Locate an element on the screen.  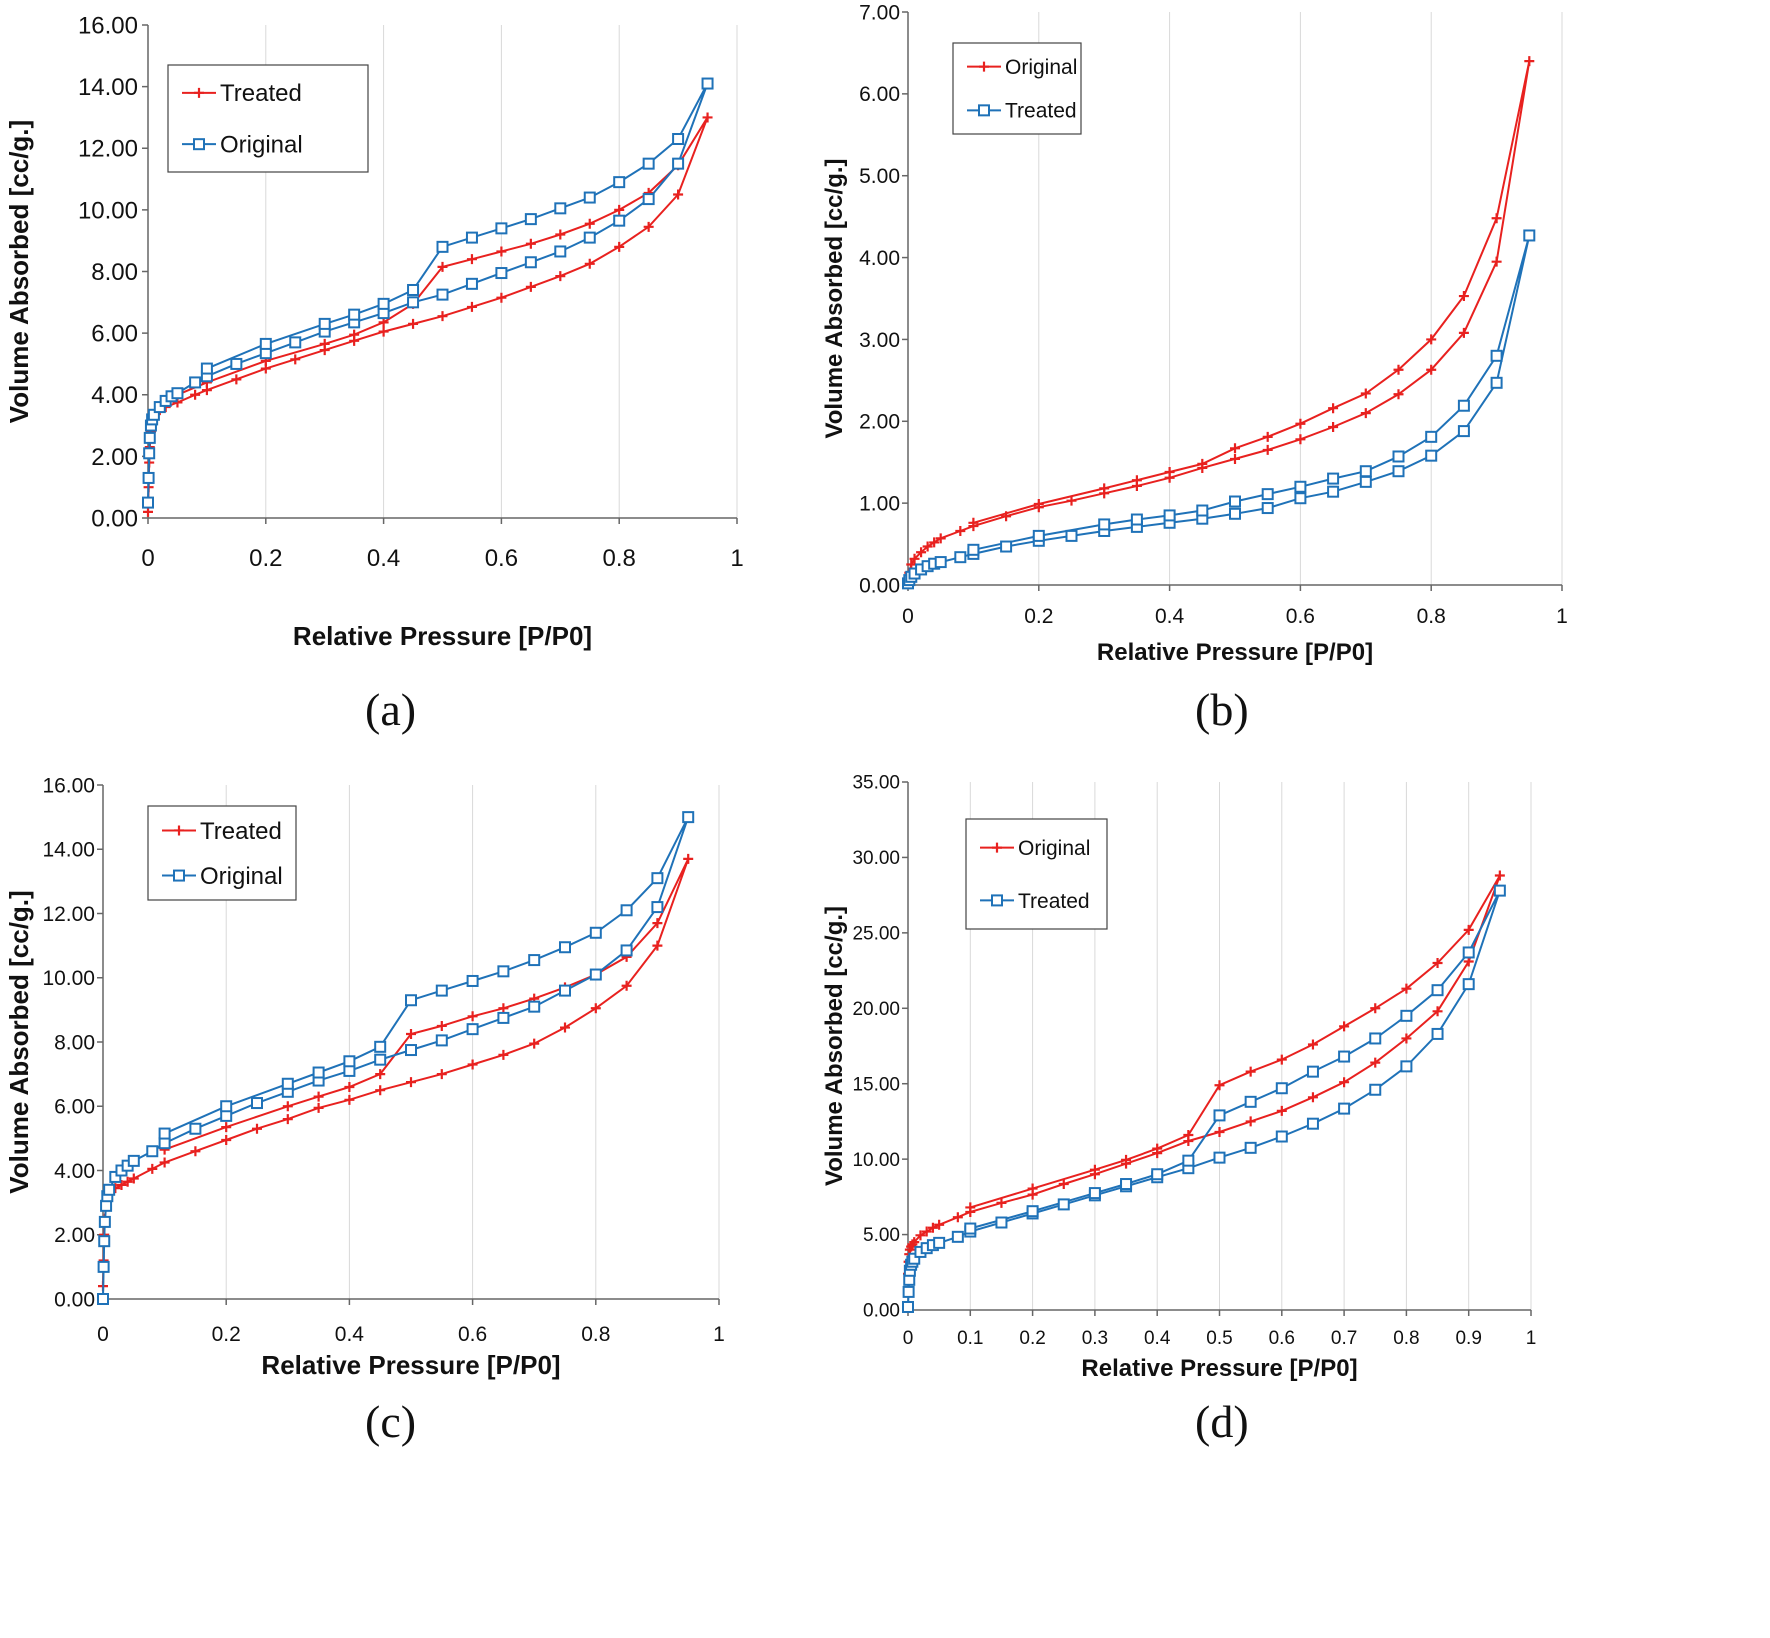
x-tick-label: 0.3 is located at coordinates (1095, 1338).